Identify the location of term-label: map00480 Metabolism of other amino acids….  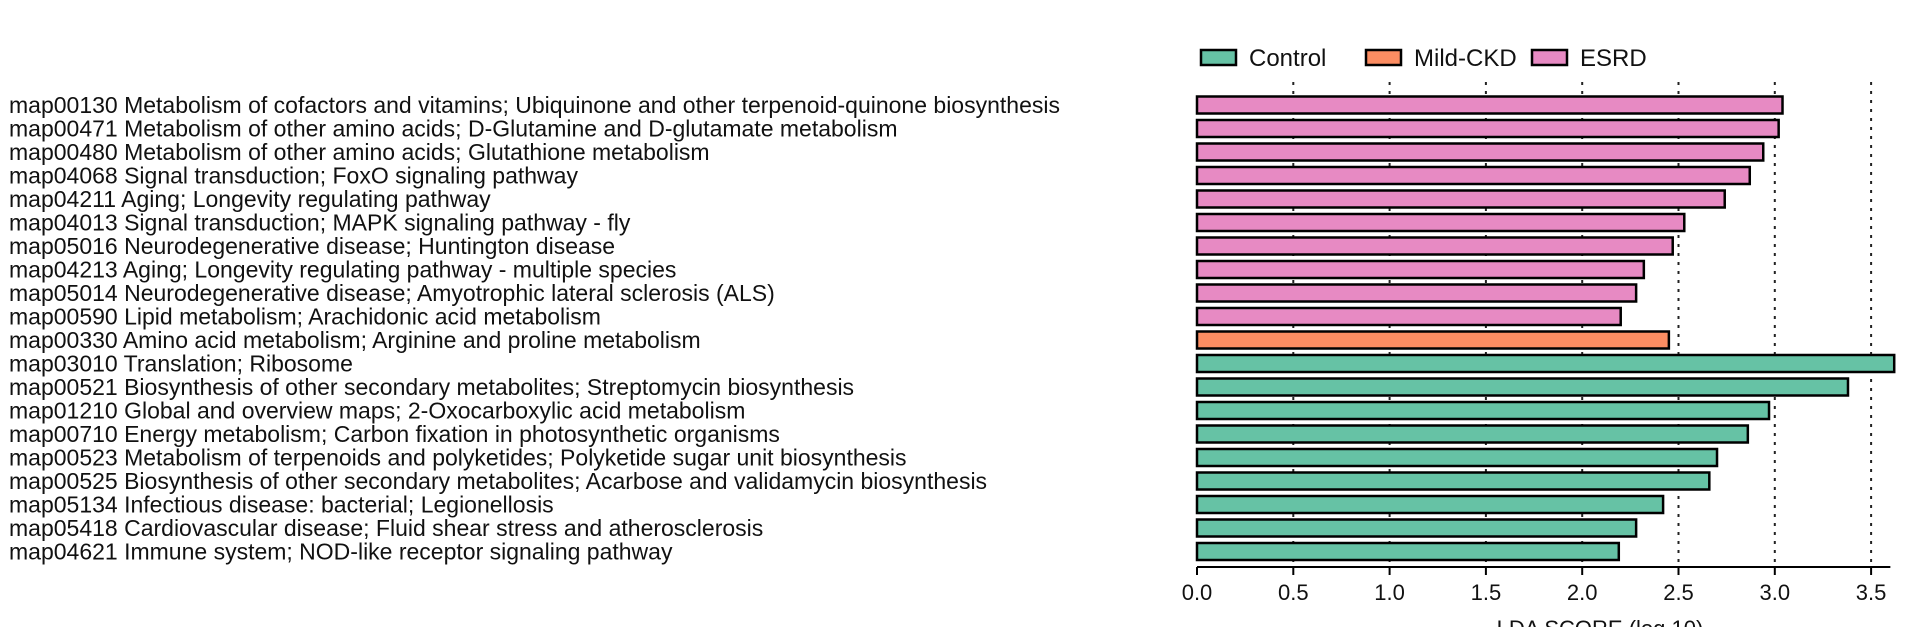
(359, 152).